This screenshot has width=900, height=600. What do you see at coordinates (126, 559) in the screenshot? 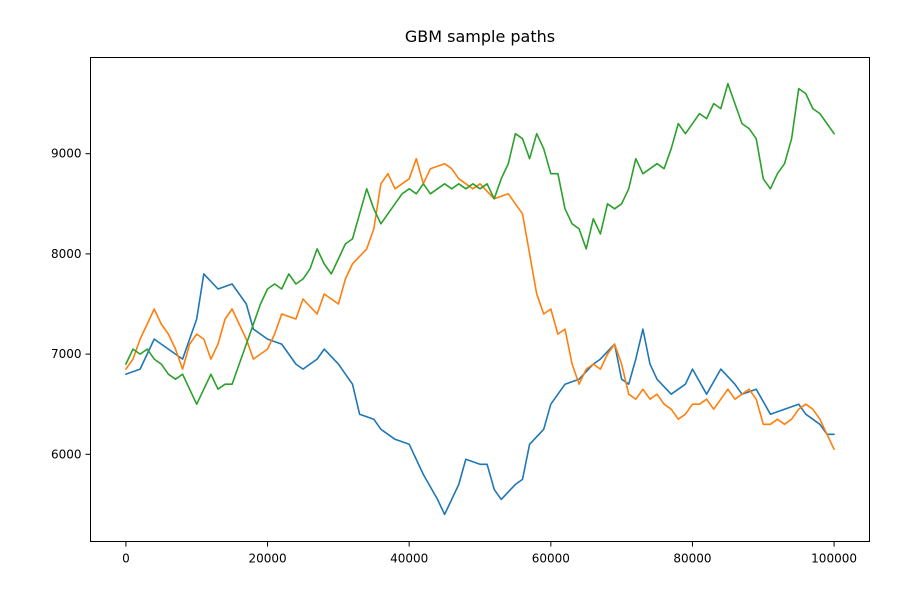
I see `x-tick-label: 0` at bounding box center [126, 559].